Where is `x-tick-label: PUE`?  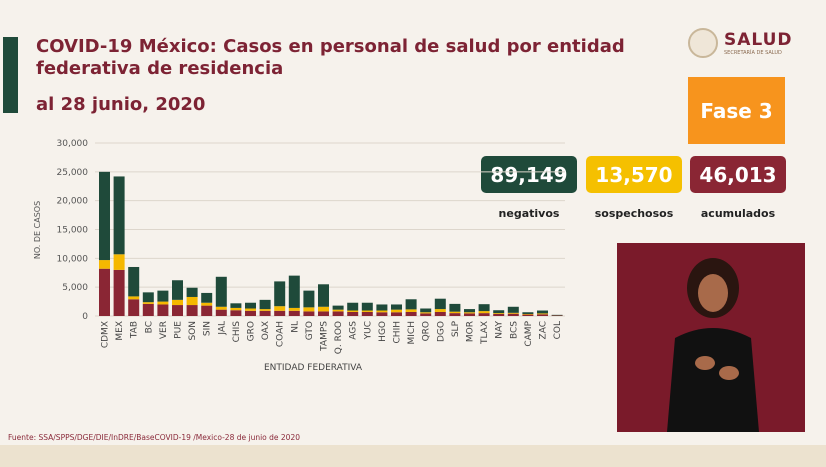
x-tick-label: PUE is located at coordinates (179, 330).